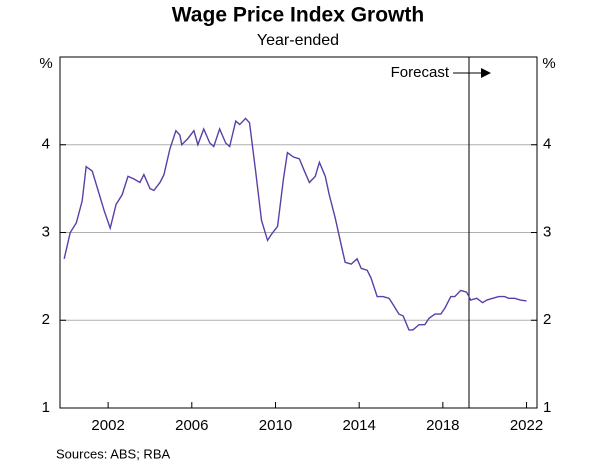 This screenshot has height=467, width=597. I want to click on chart-subtitle: Year-ended, so click(298, 40).